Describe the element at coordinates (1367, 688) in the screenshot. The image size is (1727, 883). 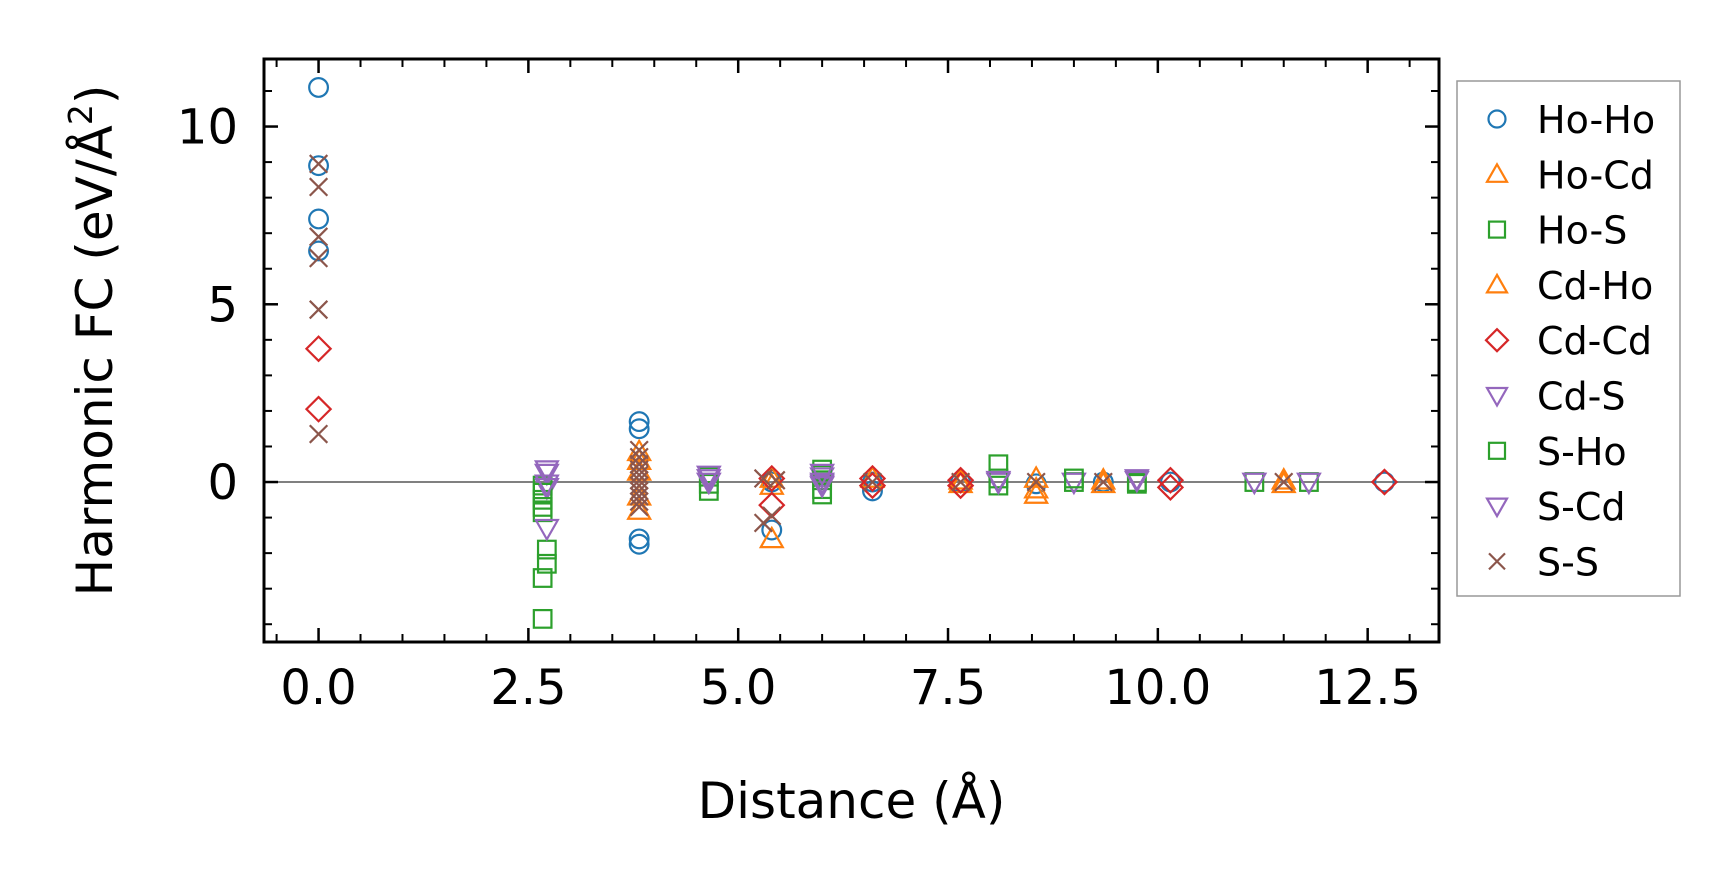
I see `x-tick-label: 12.5` at that location.